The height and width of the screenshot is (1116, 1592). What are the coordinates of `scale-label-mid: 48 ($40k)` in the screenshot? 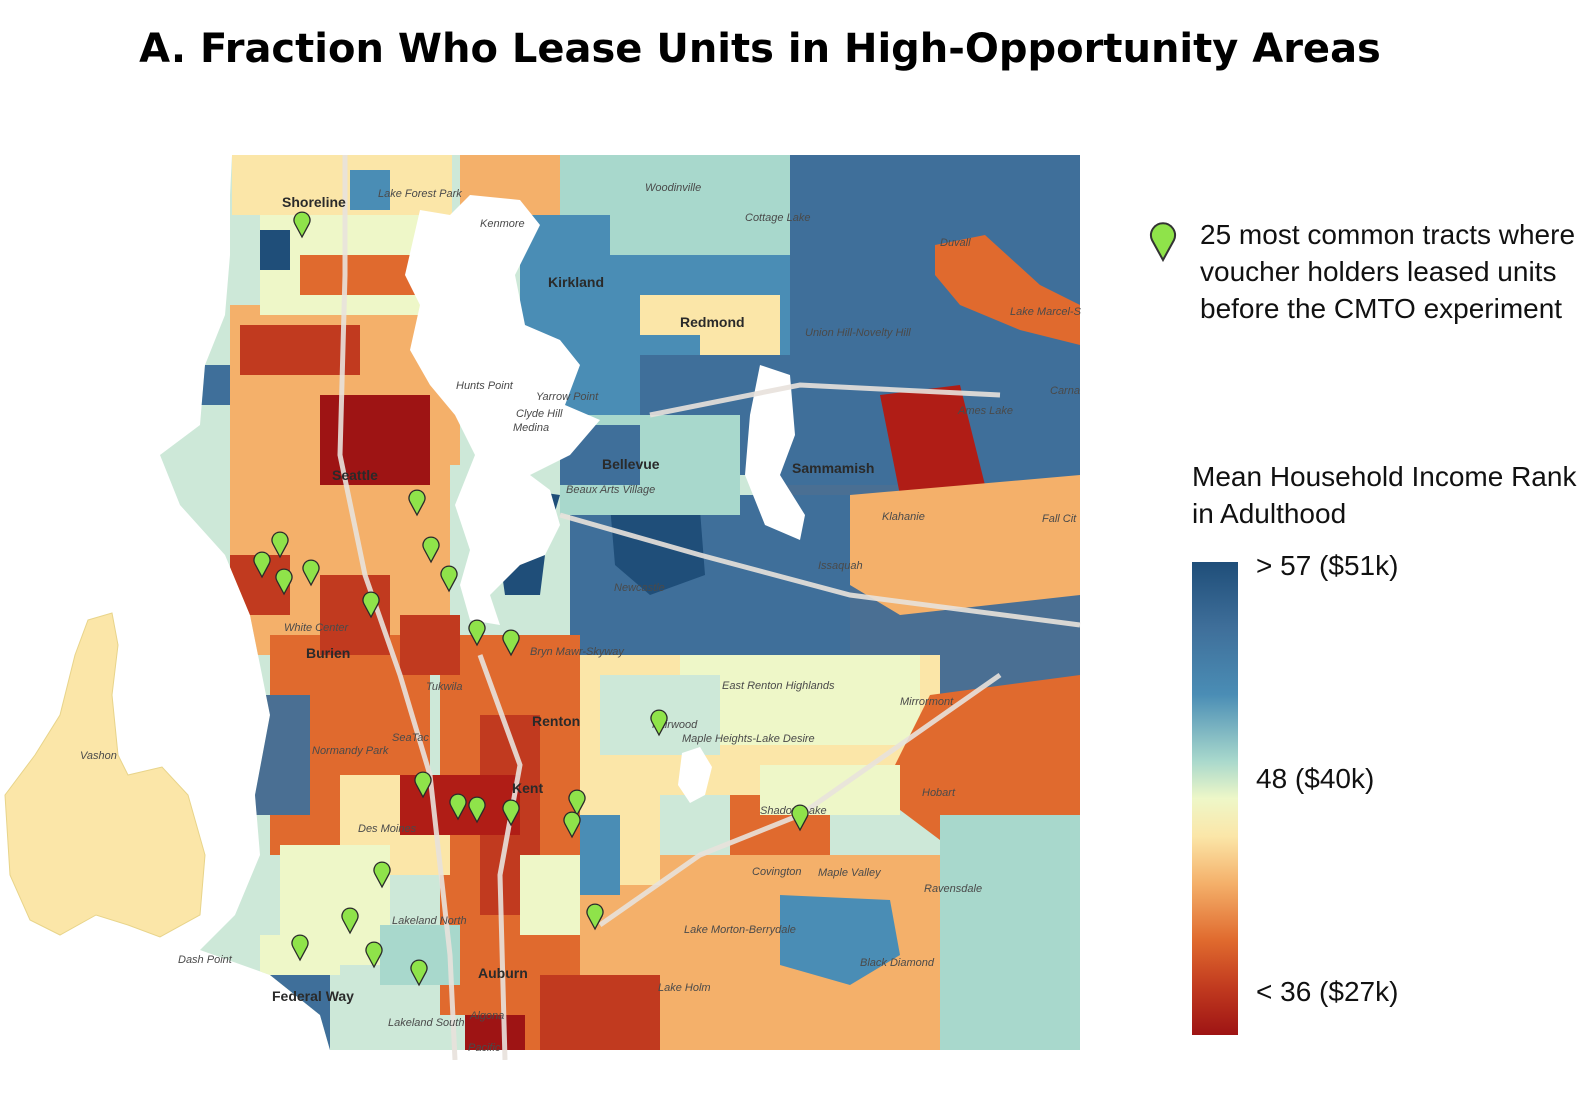 It's located at (1315, 778).